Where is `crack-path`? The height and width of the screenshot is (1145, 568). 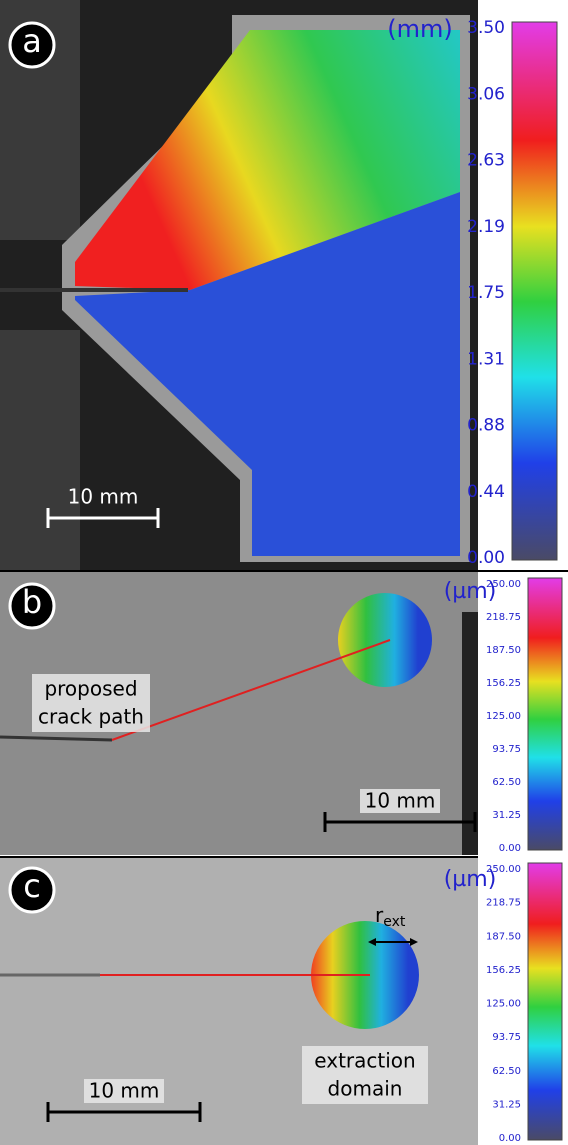 crack-path is located at coordinates (251, 690).